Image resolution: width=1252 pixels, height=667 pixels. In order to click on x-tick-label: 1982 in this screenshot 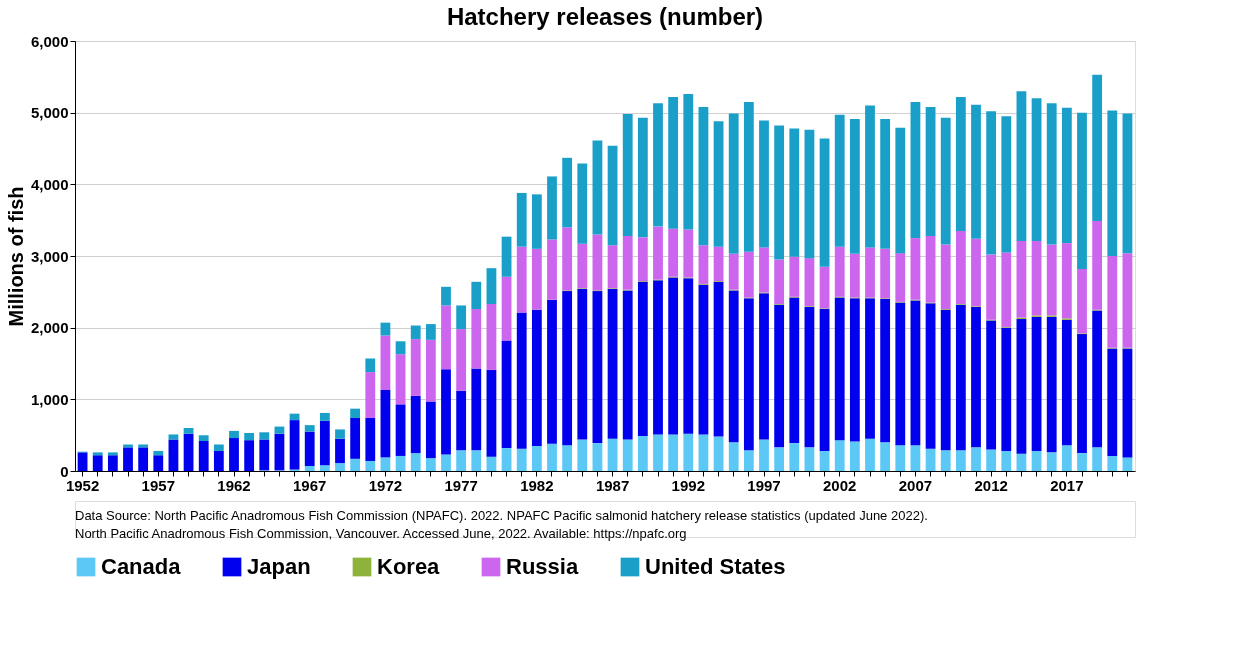, I will do `click(537, 485)`.